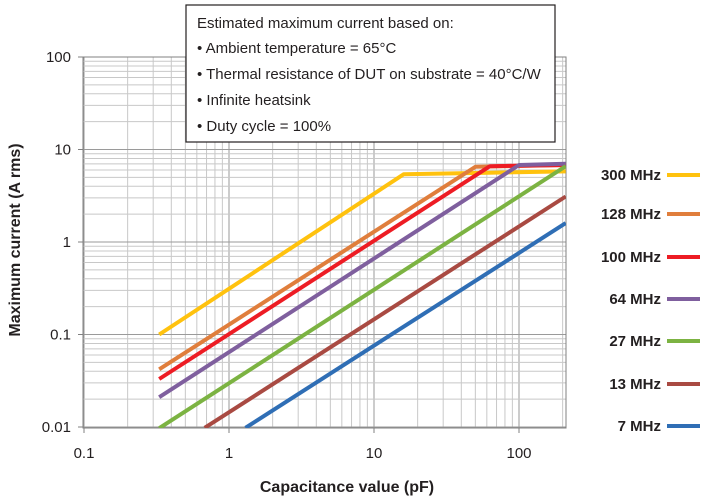 The height and width of the screenshot is (497, 702). What do you see at coordinates (229, 453) in the screenshot?
I see `x-tick-label: 1` at bounding box center [229, 453].